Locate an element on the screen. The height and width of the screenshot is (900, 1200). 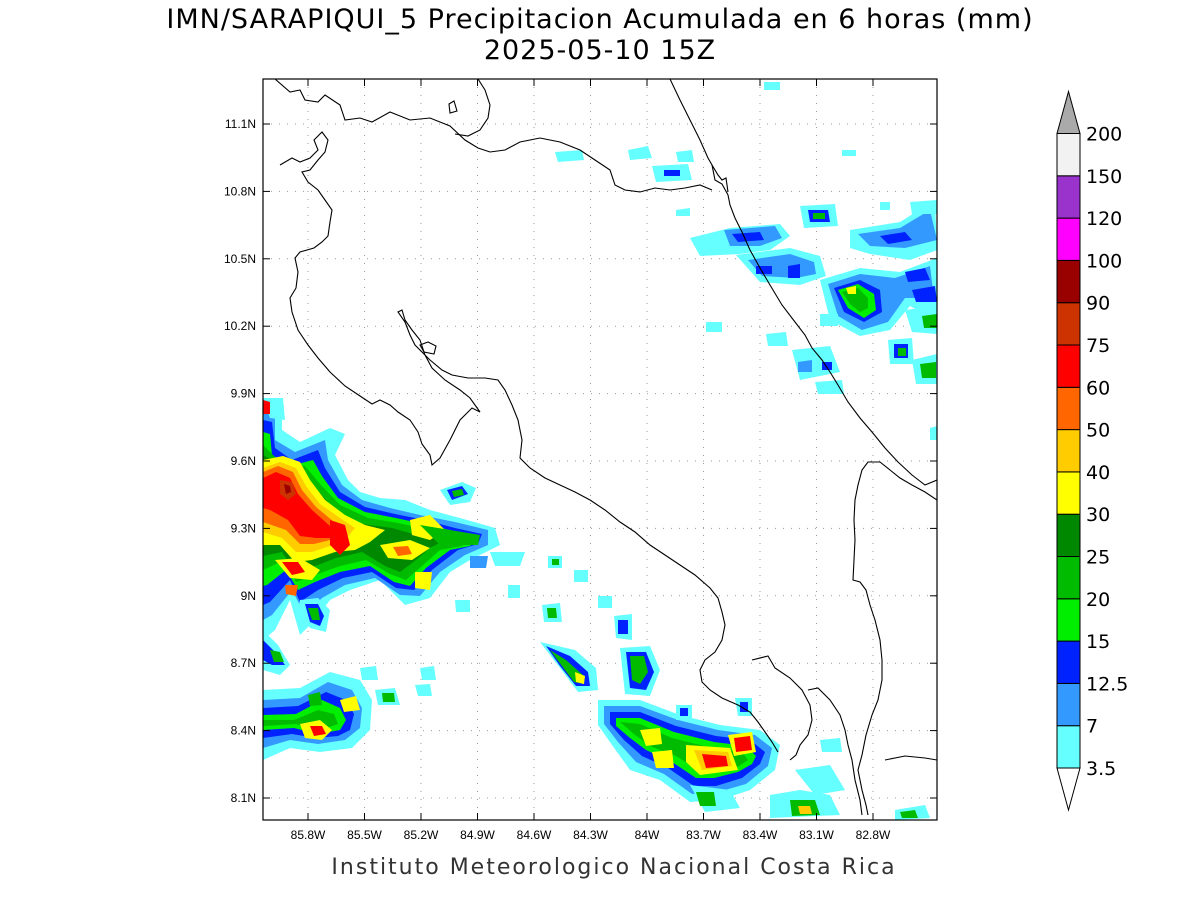
lake-island is located at coordinates (453, 107).